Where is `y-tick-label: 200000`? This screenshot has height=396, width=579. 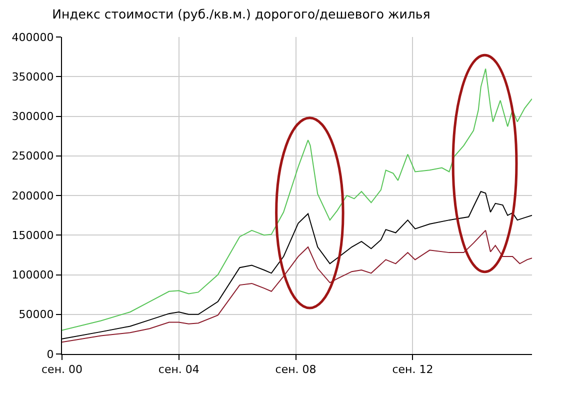 y-tick-label: 200000 is located at coordinates (33, 195).